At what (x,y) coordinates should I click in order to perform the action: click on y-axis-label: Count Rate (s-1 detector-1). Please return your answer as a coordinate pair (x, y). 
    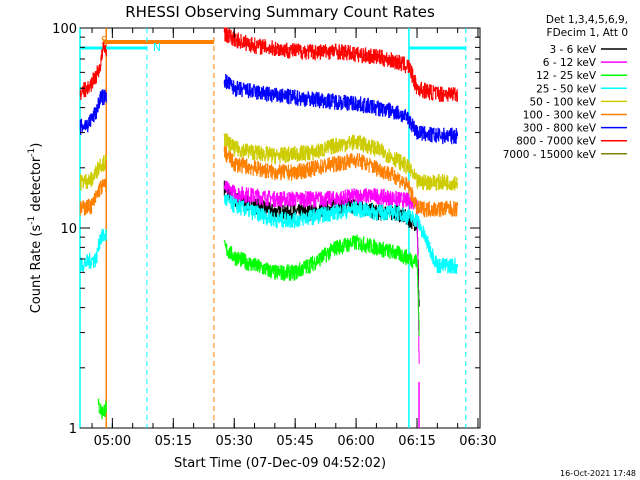
    Looking at the image, I should click on (35, 228).